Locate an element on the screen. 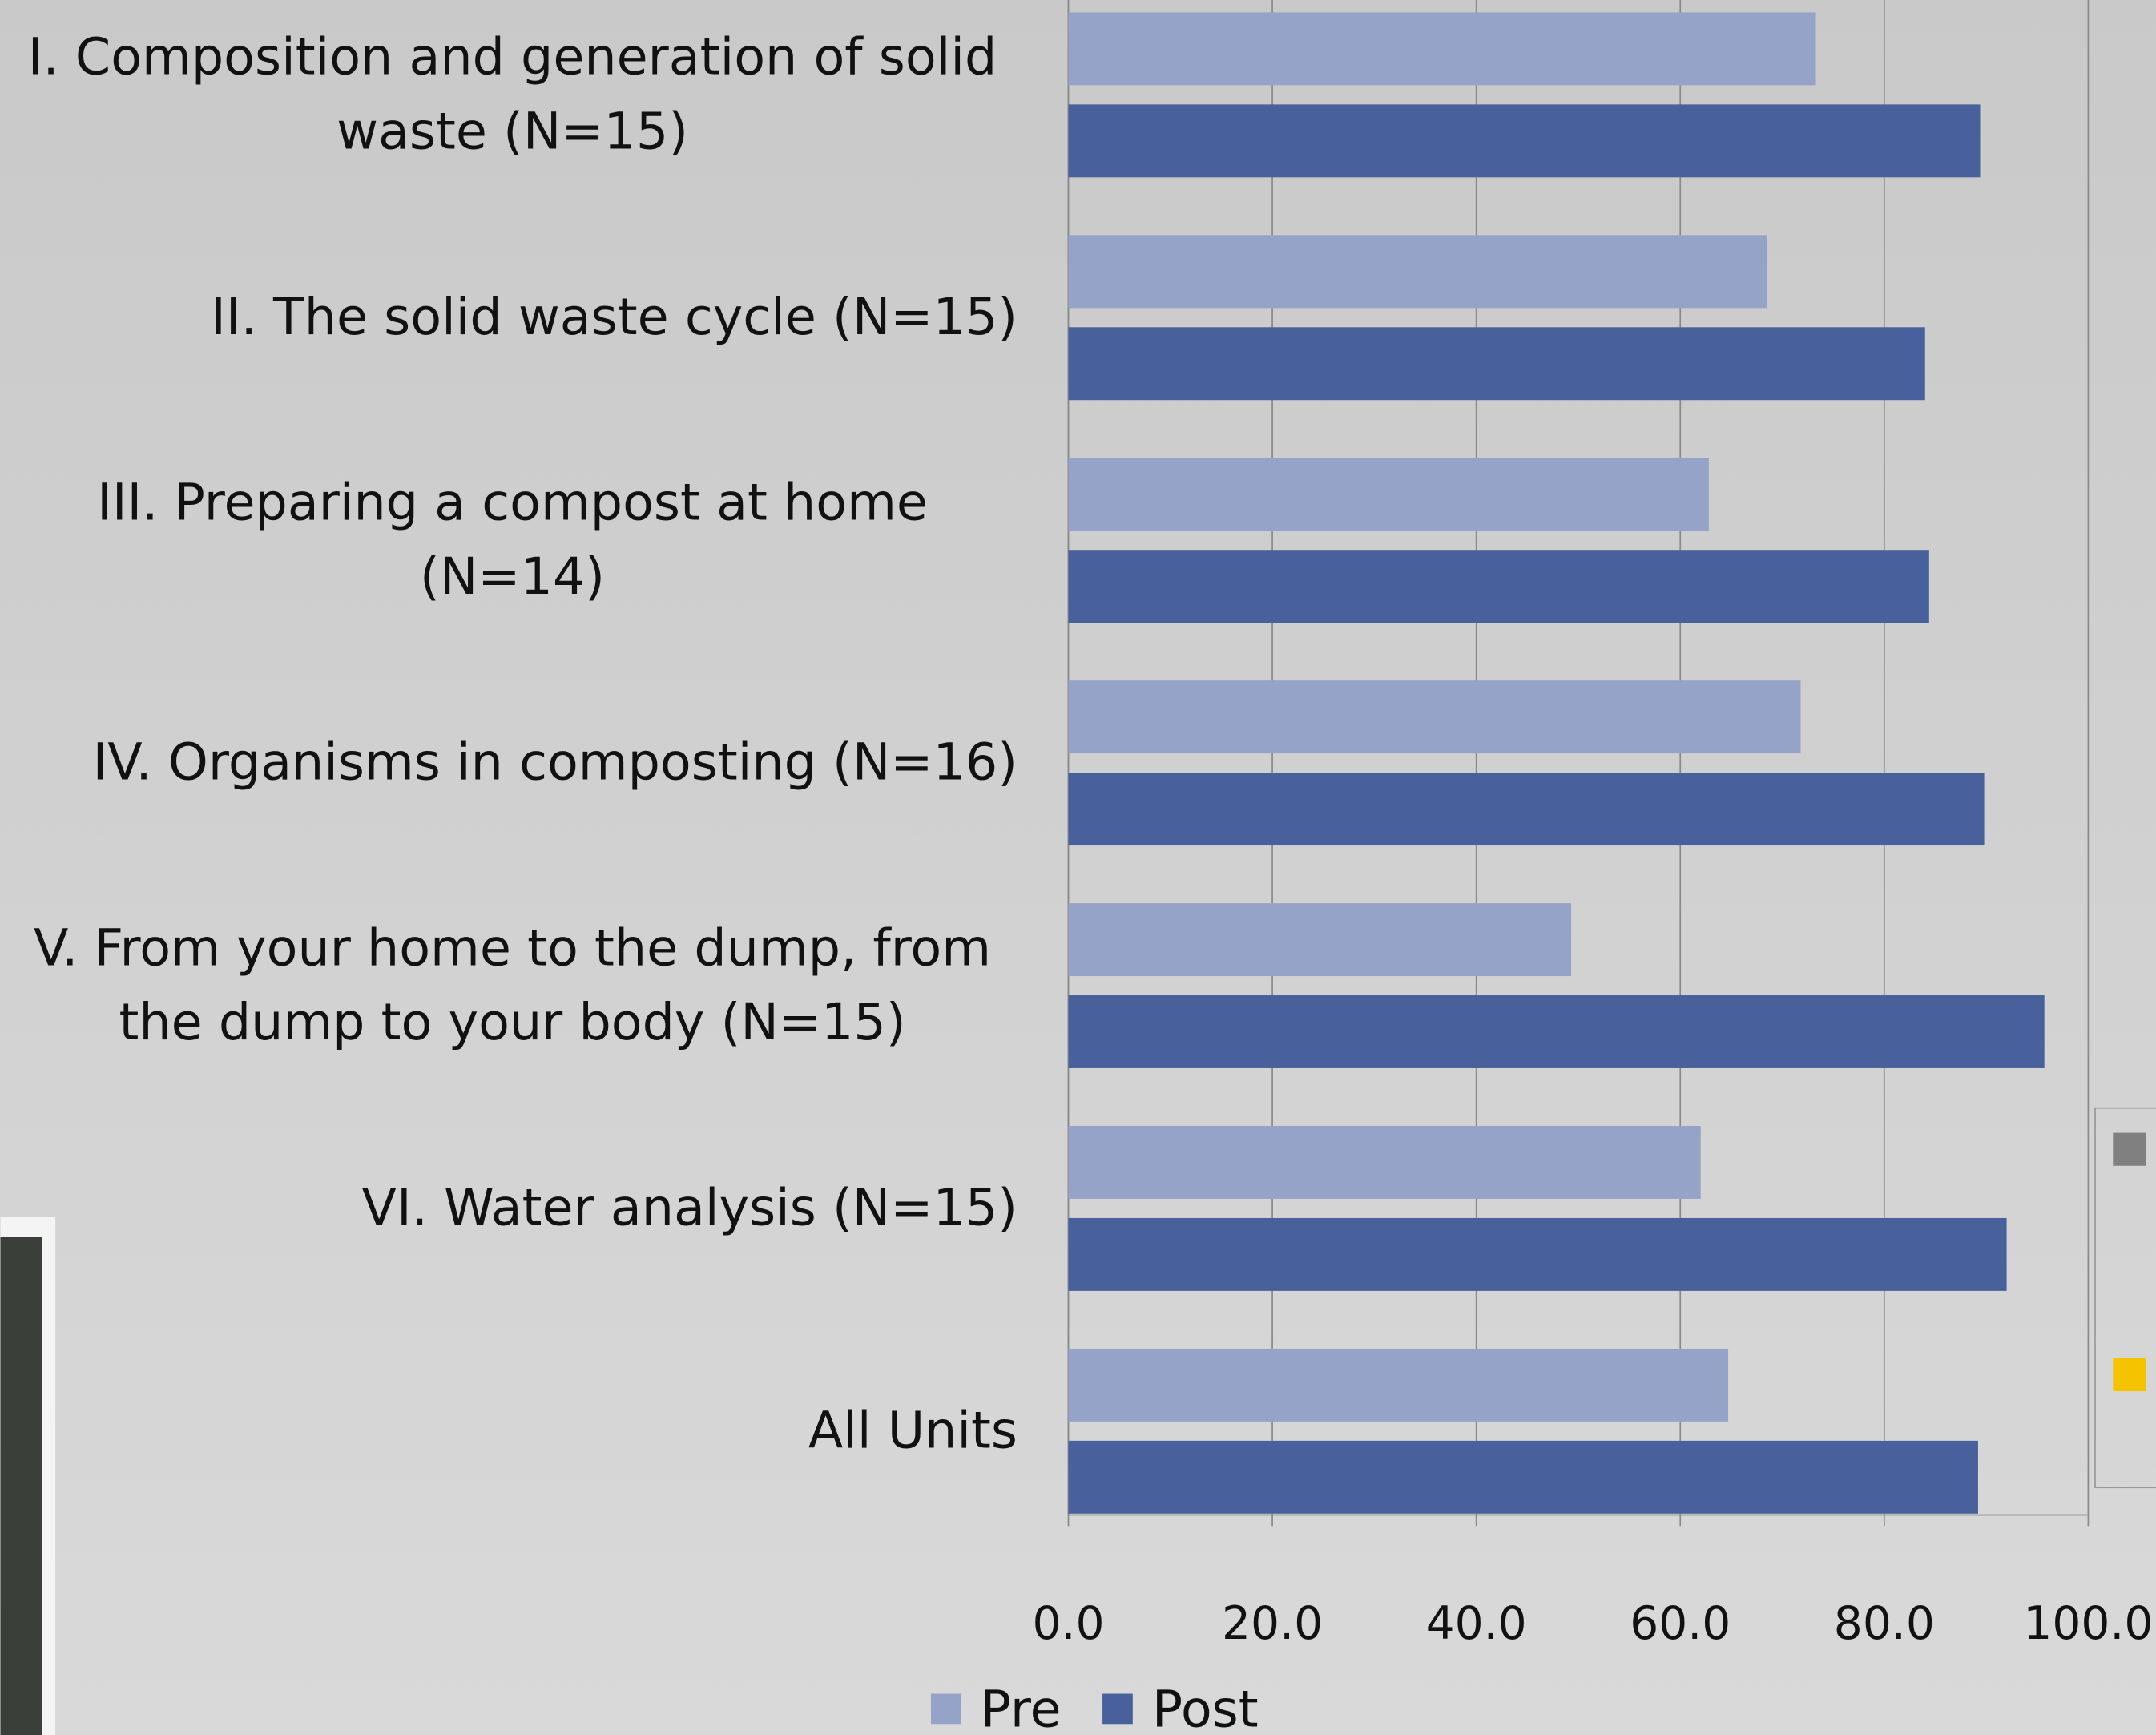 The image size is (2156, 1735). category-label-wrap: VI. Water analysis (N=15) is located at coordinates (509, 1208).